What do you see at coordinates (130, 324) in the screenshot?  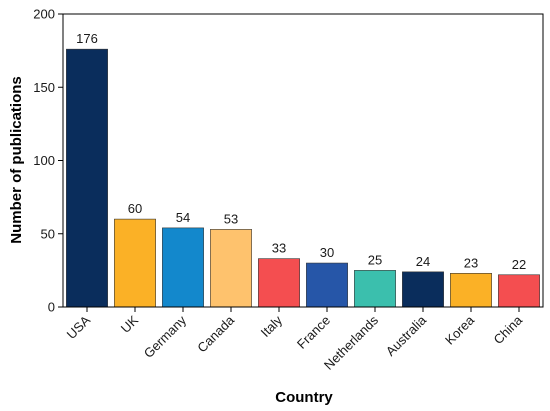 I see `x-tick-label: UK` at bounding box center [130, 324].